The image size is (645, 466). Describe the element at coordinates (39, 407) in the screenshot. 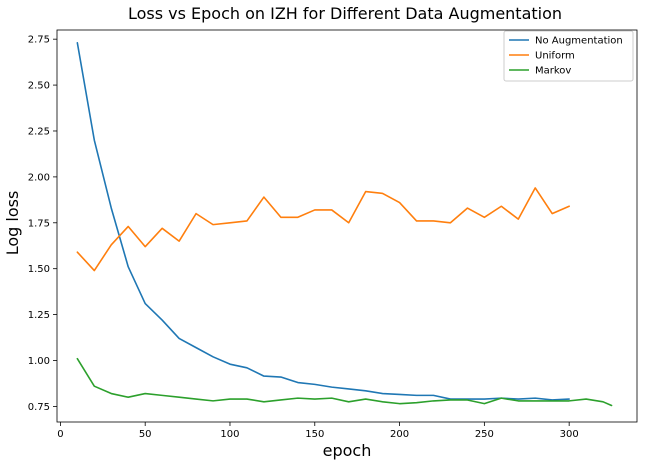

I see `y-tick-label: 0.75` at that location.